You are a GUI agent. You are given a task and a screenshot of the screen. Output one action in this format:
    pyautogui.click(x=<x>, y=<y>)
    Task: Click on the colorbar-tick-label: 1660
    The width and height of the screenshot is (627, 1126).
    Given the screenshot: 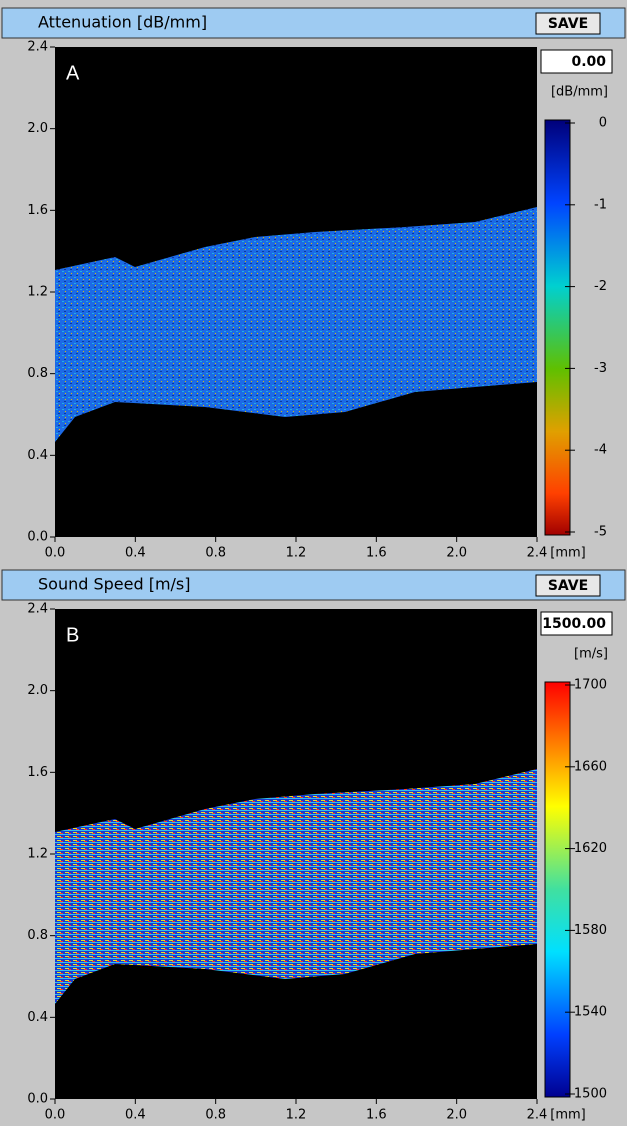 What is the action you would take?
    pyautogui.click(x=590, y=766)
    